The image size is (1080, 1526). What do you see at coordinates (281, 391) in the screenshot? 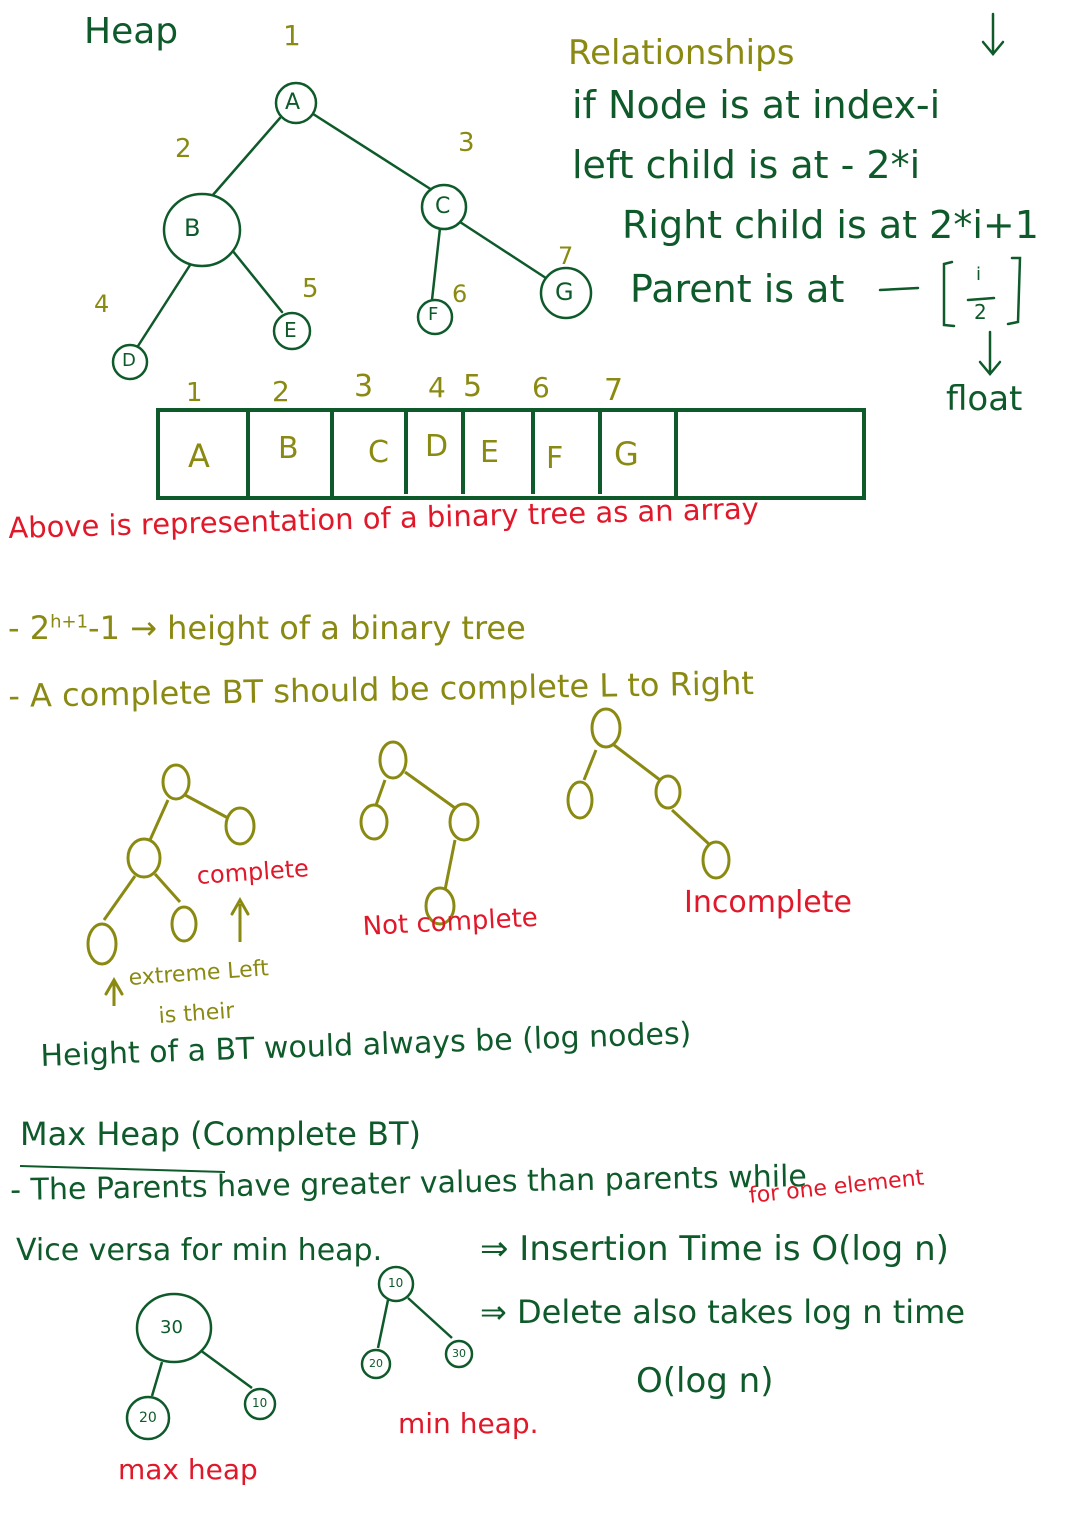
I see `array-index-2: 2` at bounding box center [281, 391].